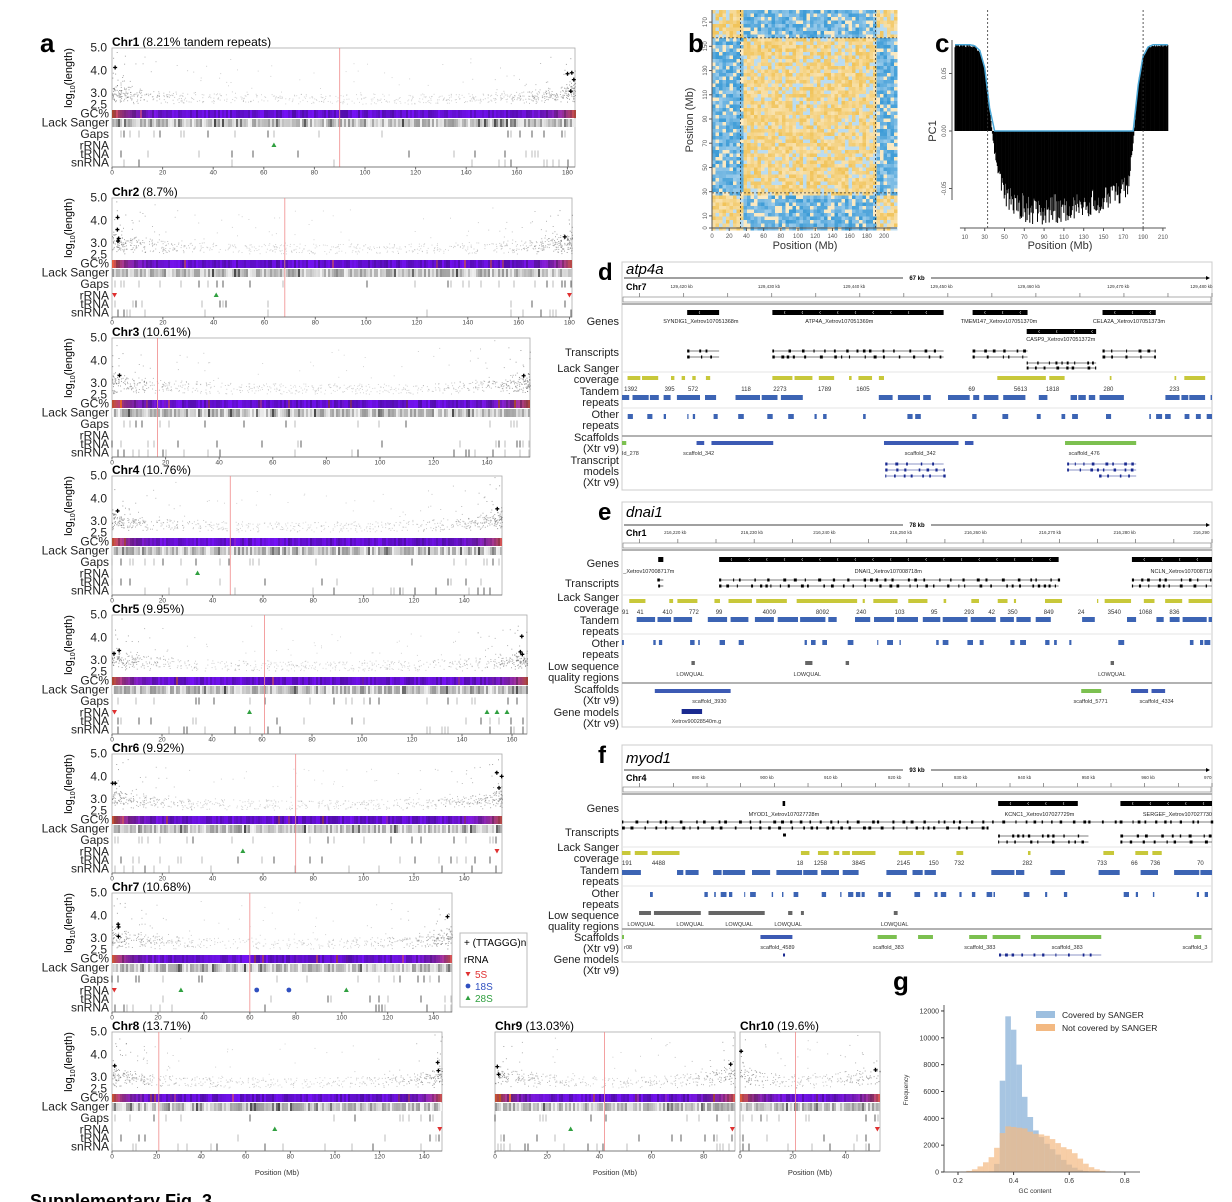 The height and width of the screenshot is (1202, 1232). I want to click on tandem-repeat-percent: (8.7%), so click(159, 192).